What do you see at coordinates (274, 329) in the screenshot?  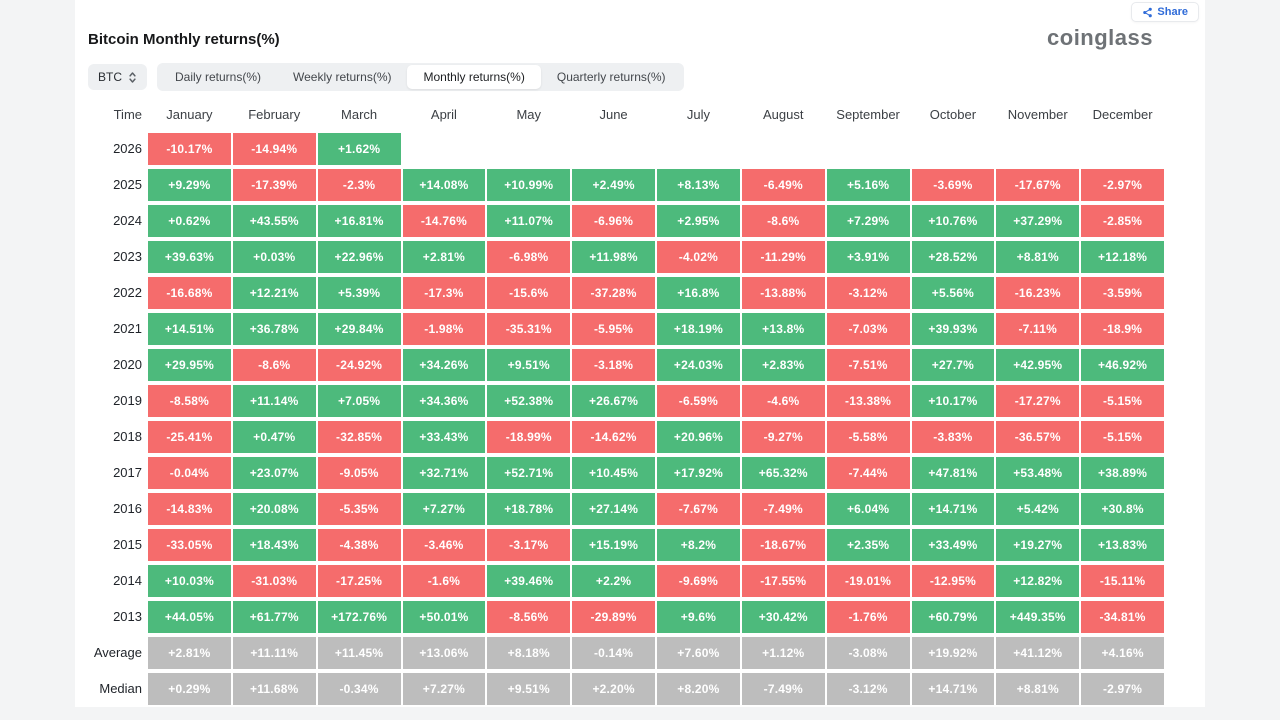 I see `return-cell: +36.78%` at bounding box center [274, 329].